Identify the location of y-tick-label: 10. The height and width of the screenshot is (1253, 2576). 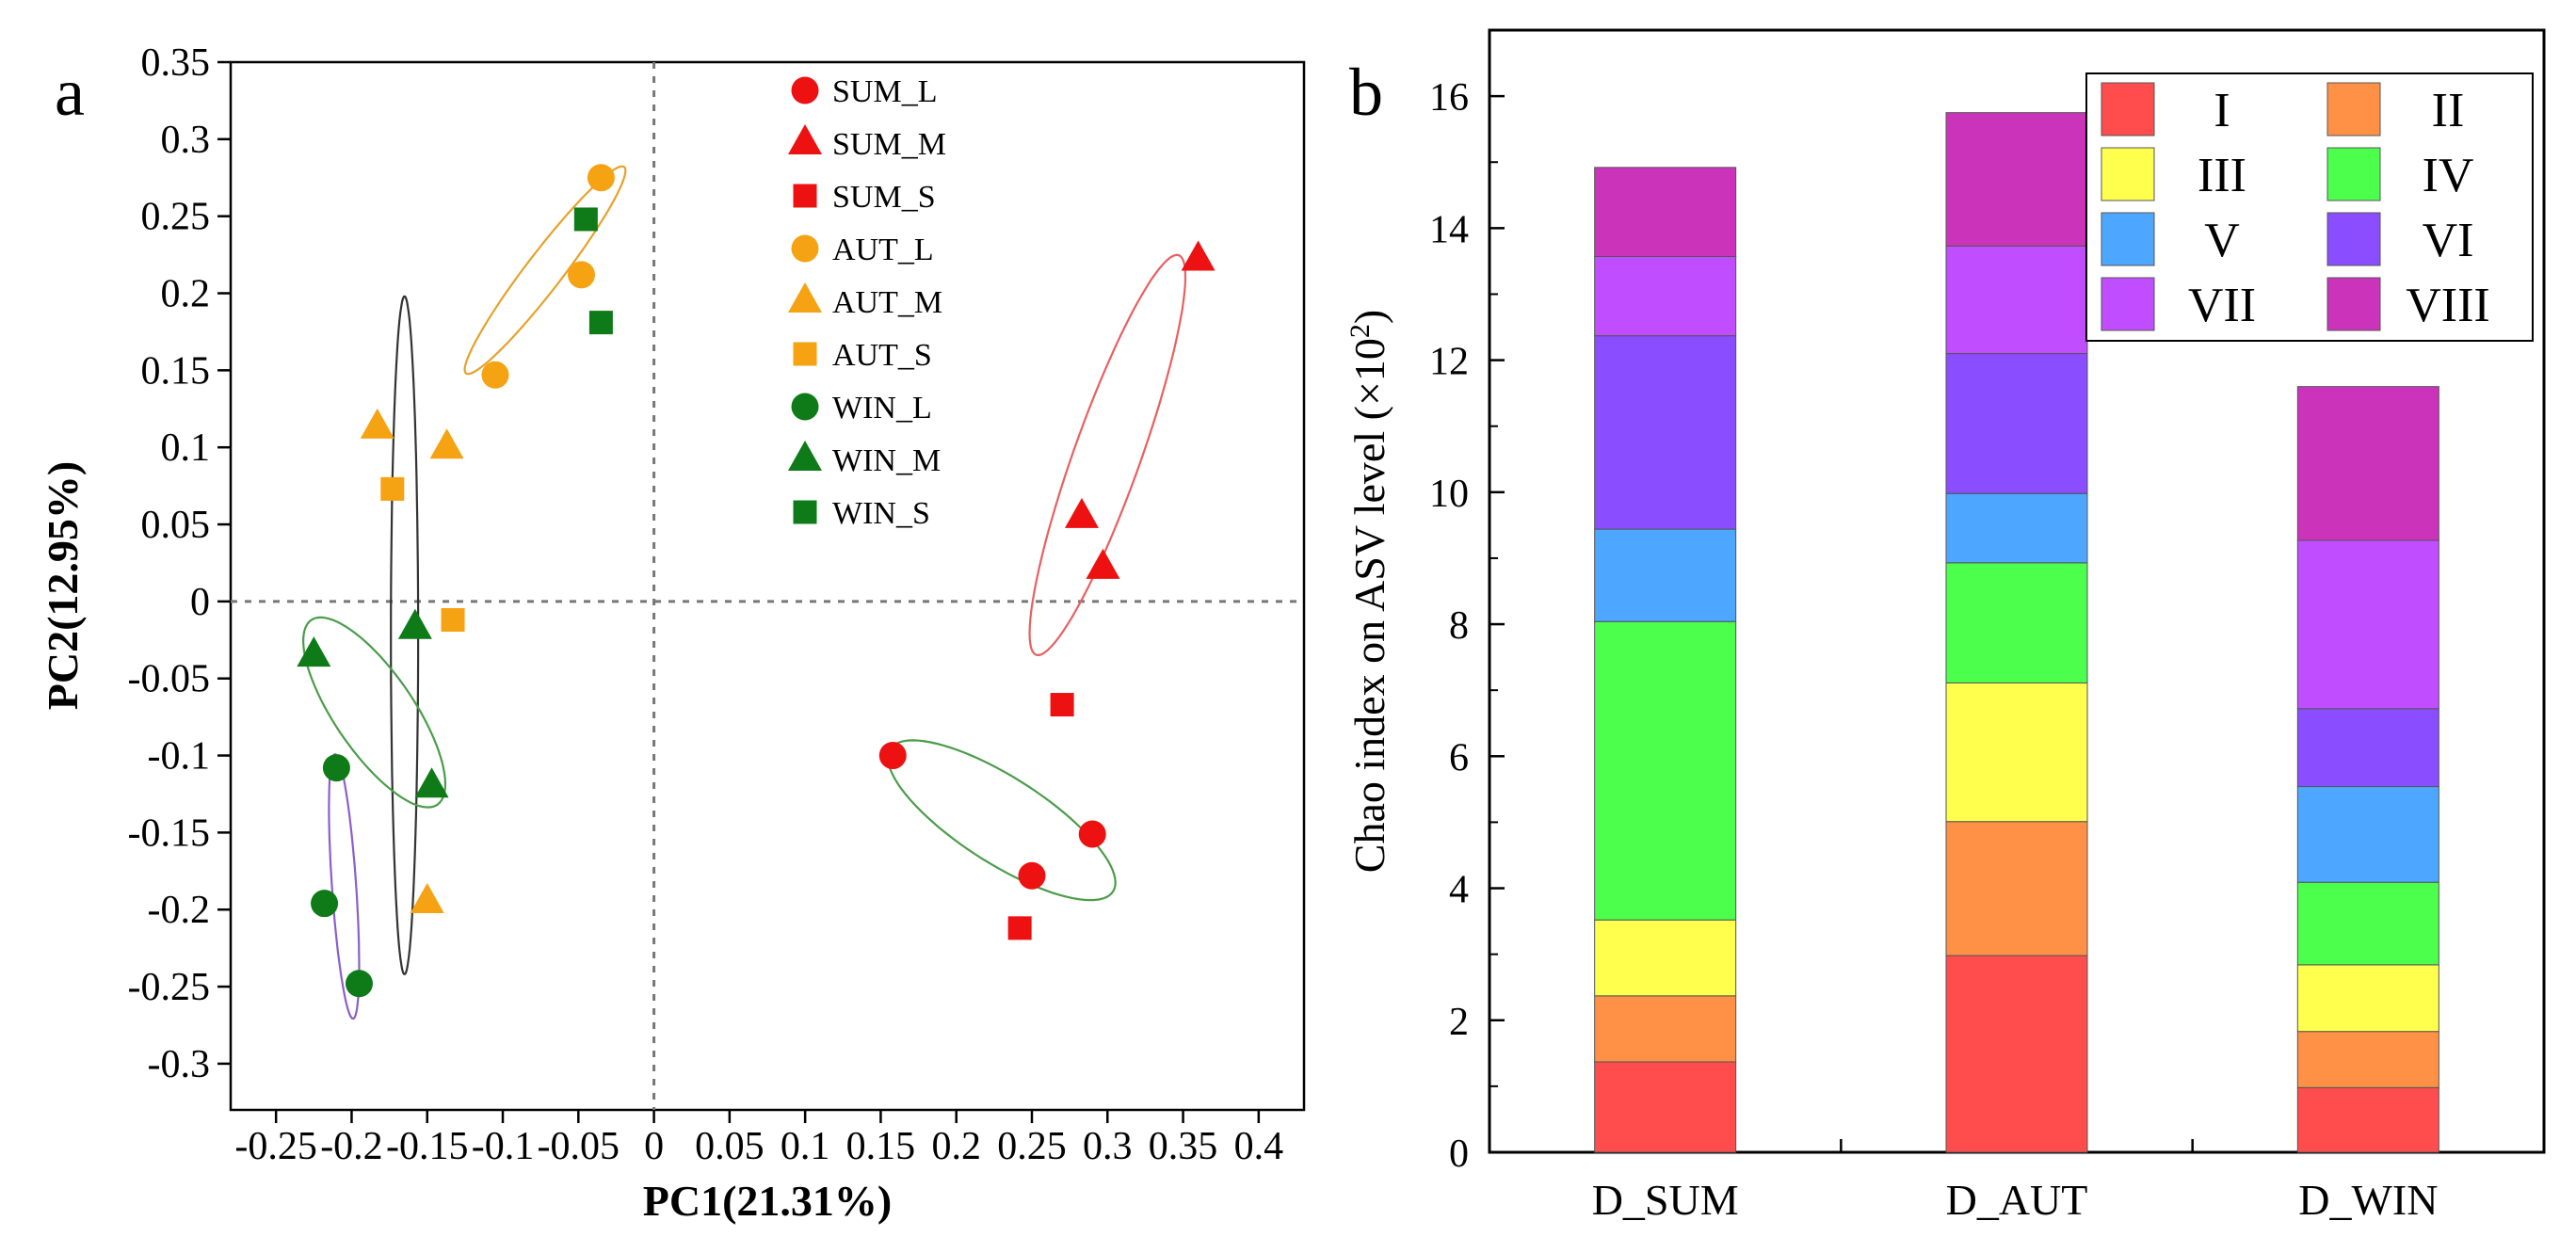
(1449, 495).